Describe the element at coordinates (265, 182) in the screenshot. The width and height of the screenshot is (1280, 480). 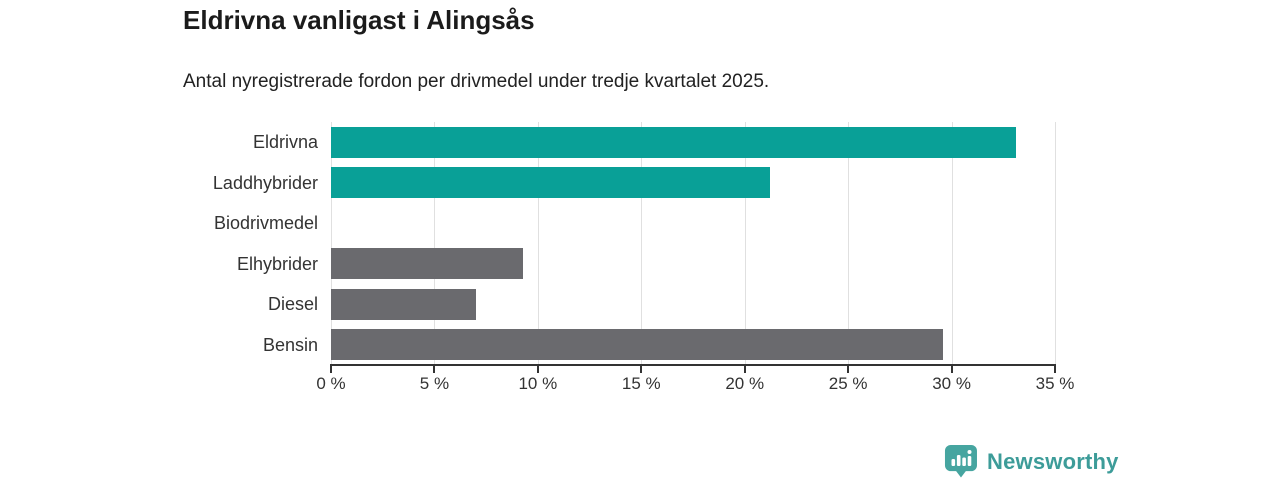
I see `category-label-laddhybrider: Laddhybrider` at that location.